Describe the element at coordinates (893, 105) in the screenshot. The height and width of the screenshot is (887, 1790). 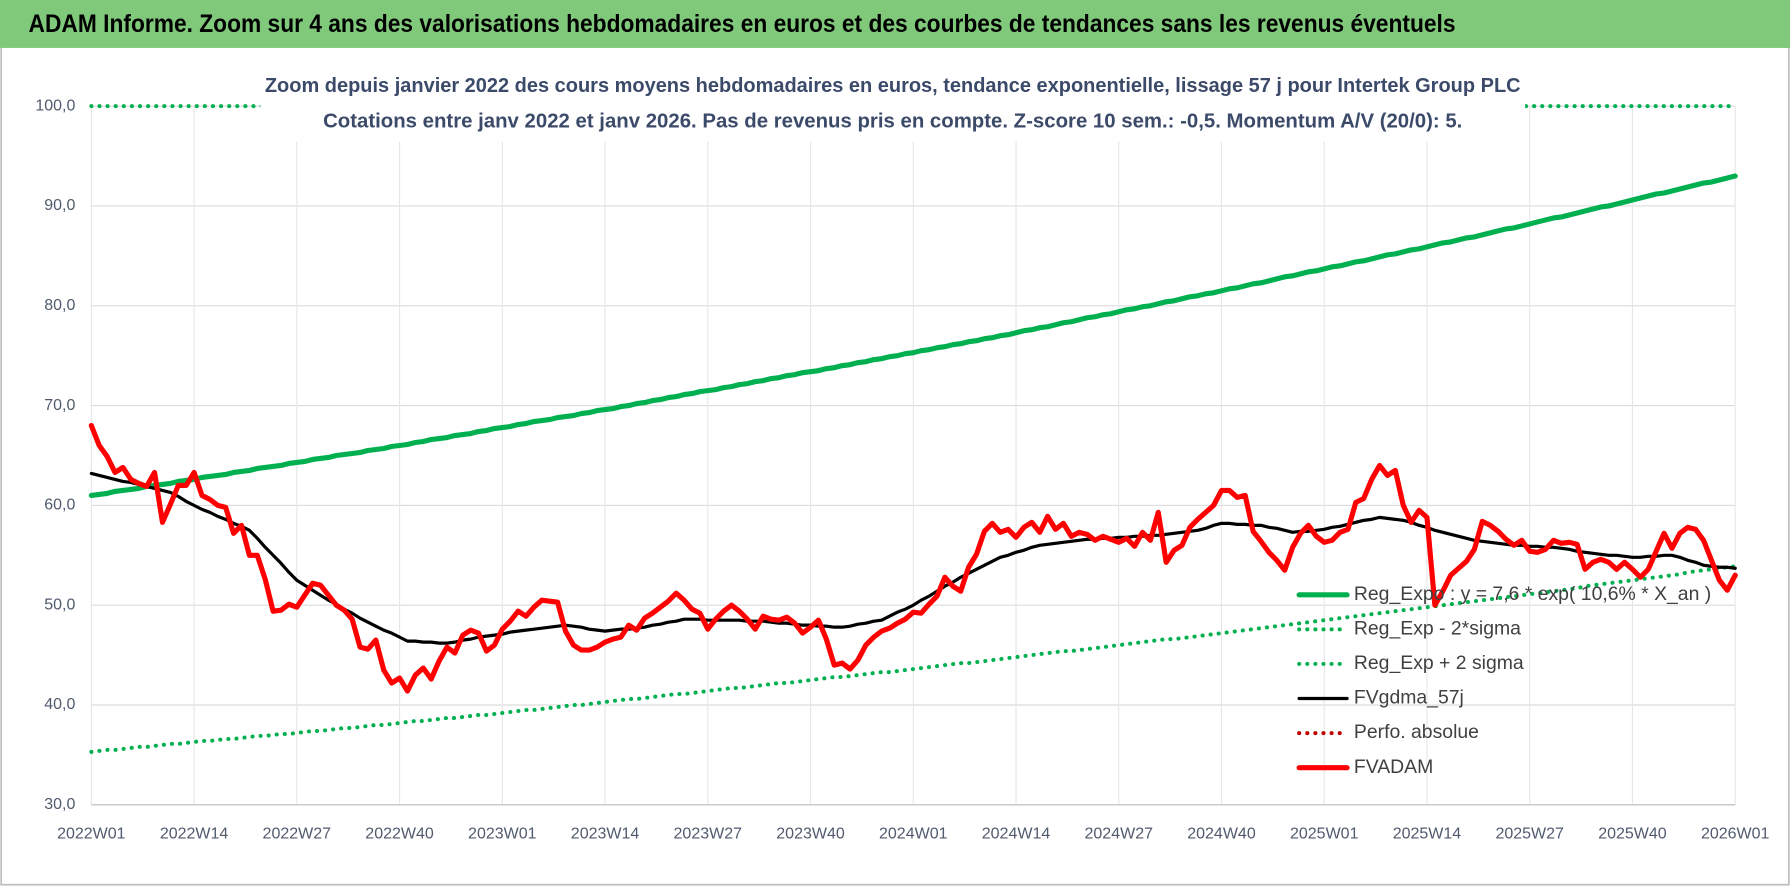
I see `subtitle-background` at that location.